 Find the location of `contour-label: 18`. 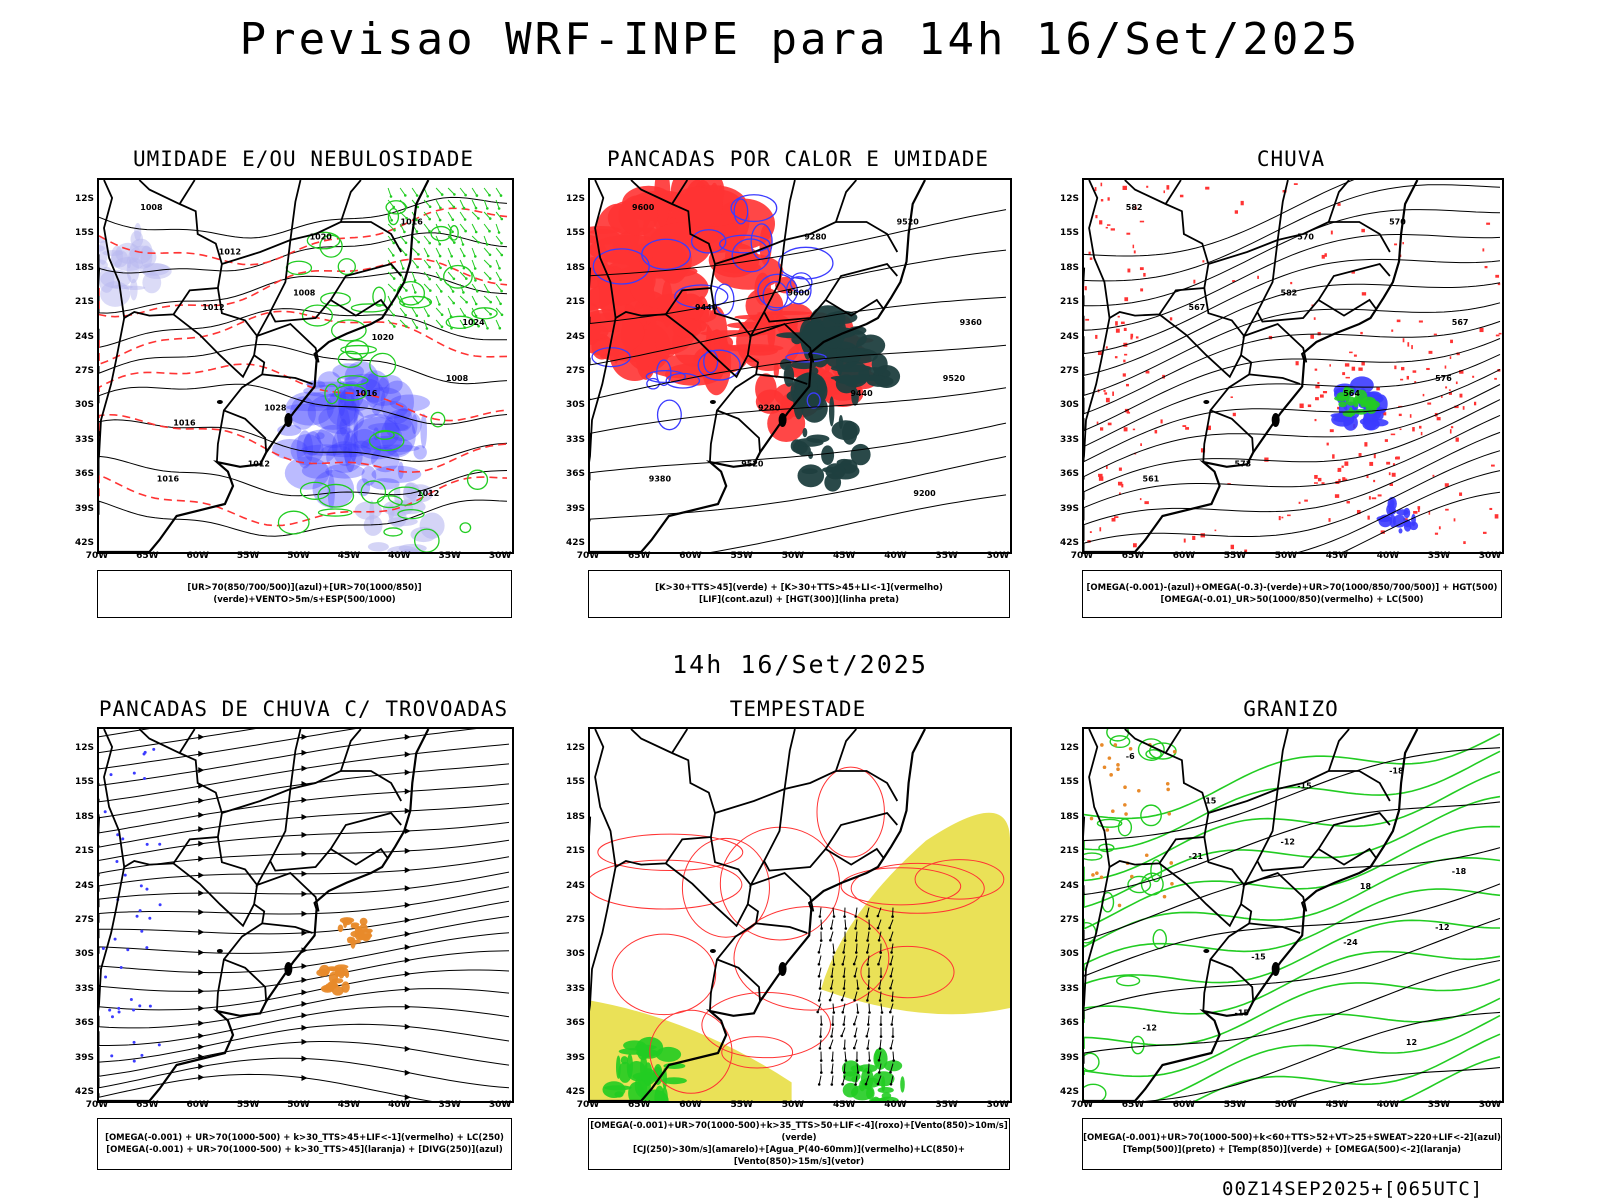

contour-label: 18 is located at coordinates (1366, 886).